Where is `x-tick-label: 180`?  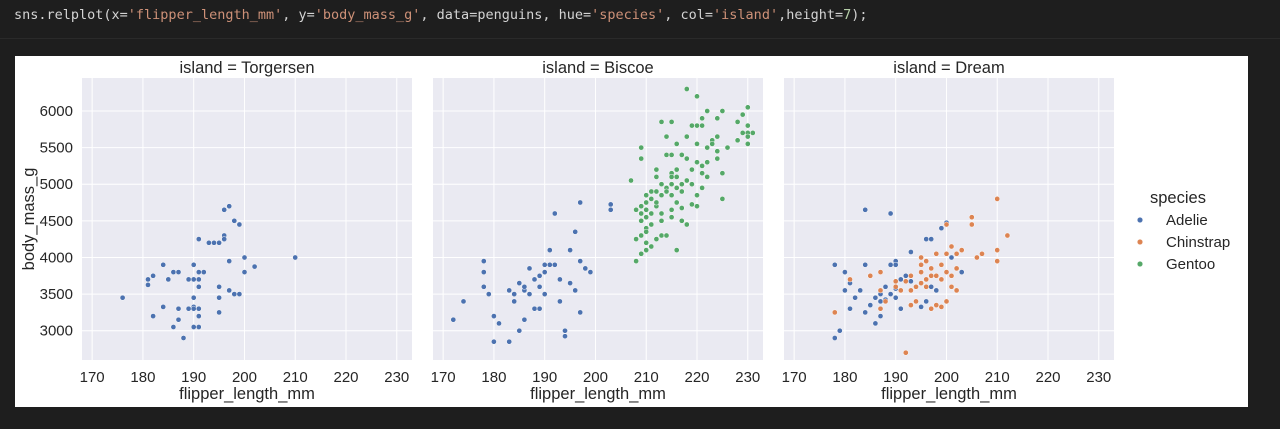 x-tick-label: 180 is located at coordinates (493, 377).